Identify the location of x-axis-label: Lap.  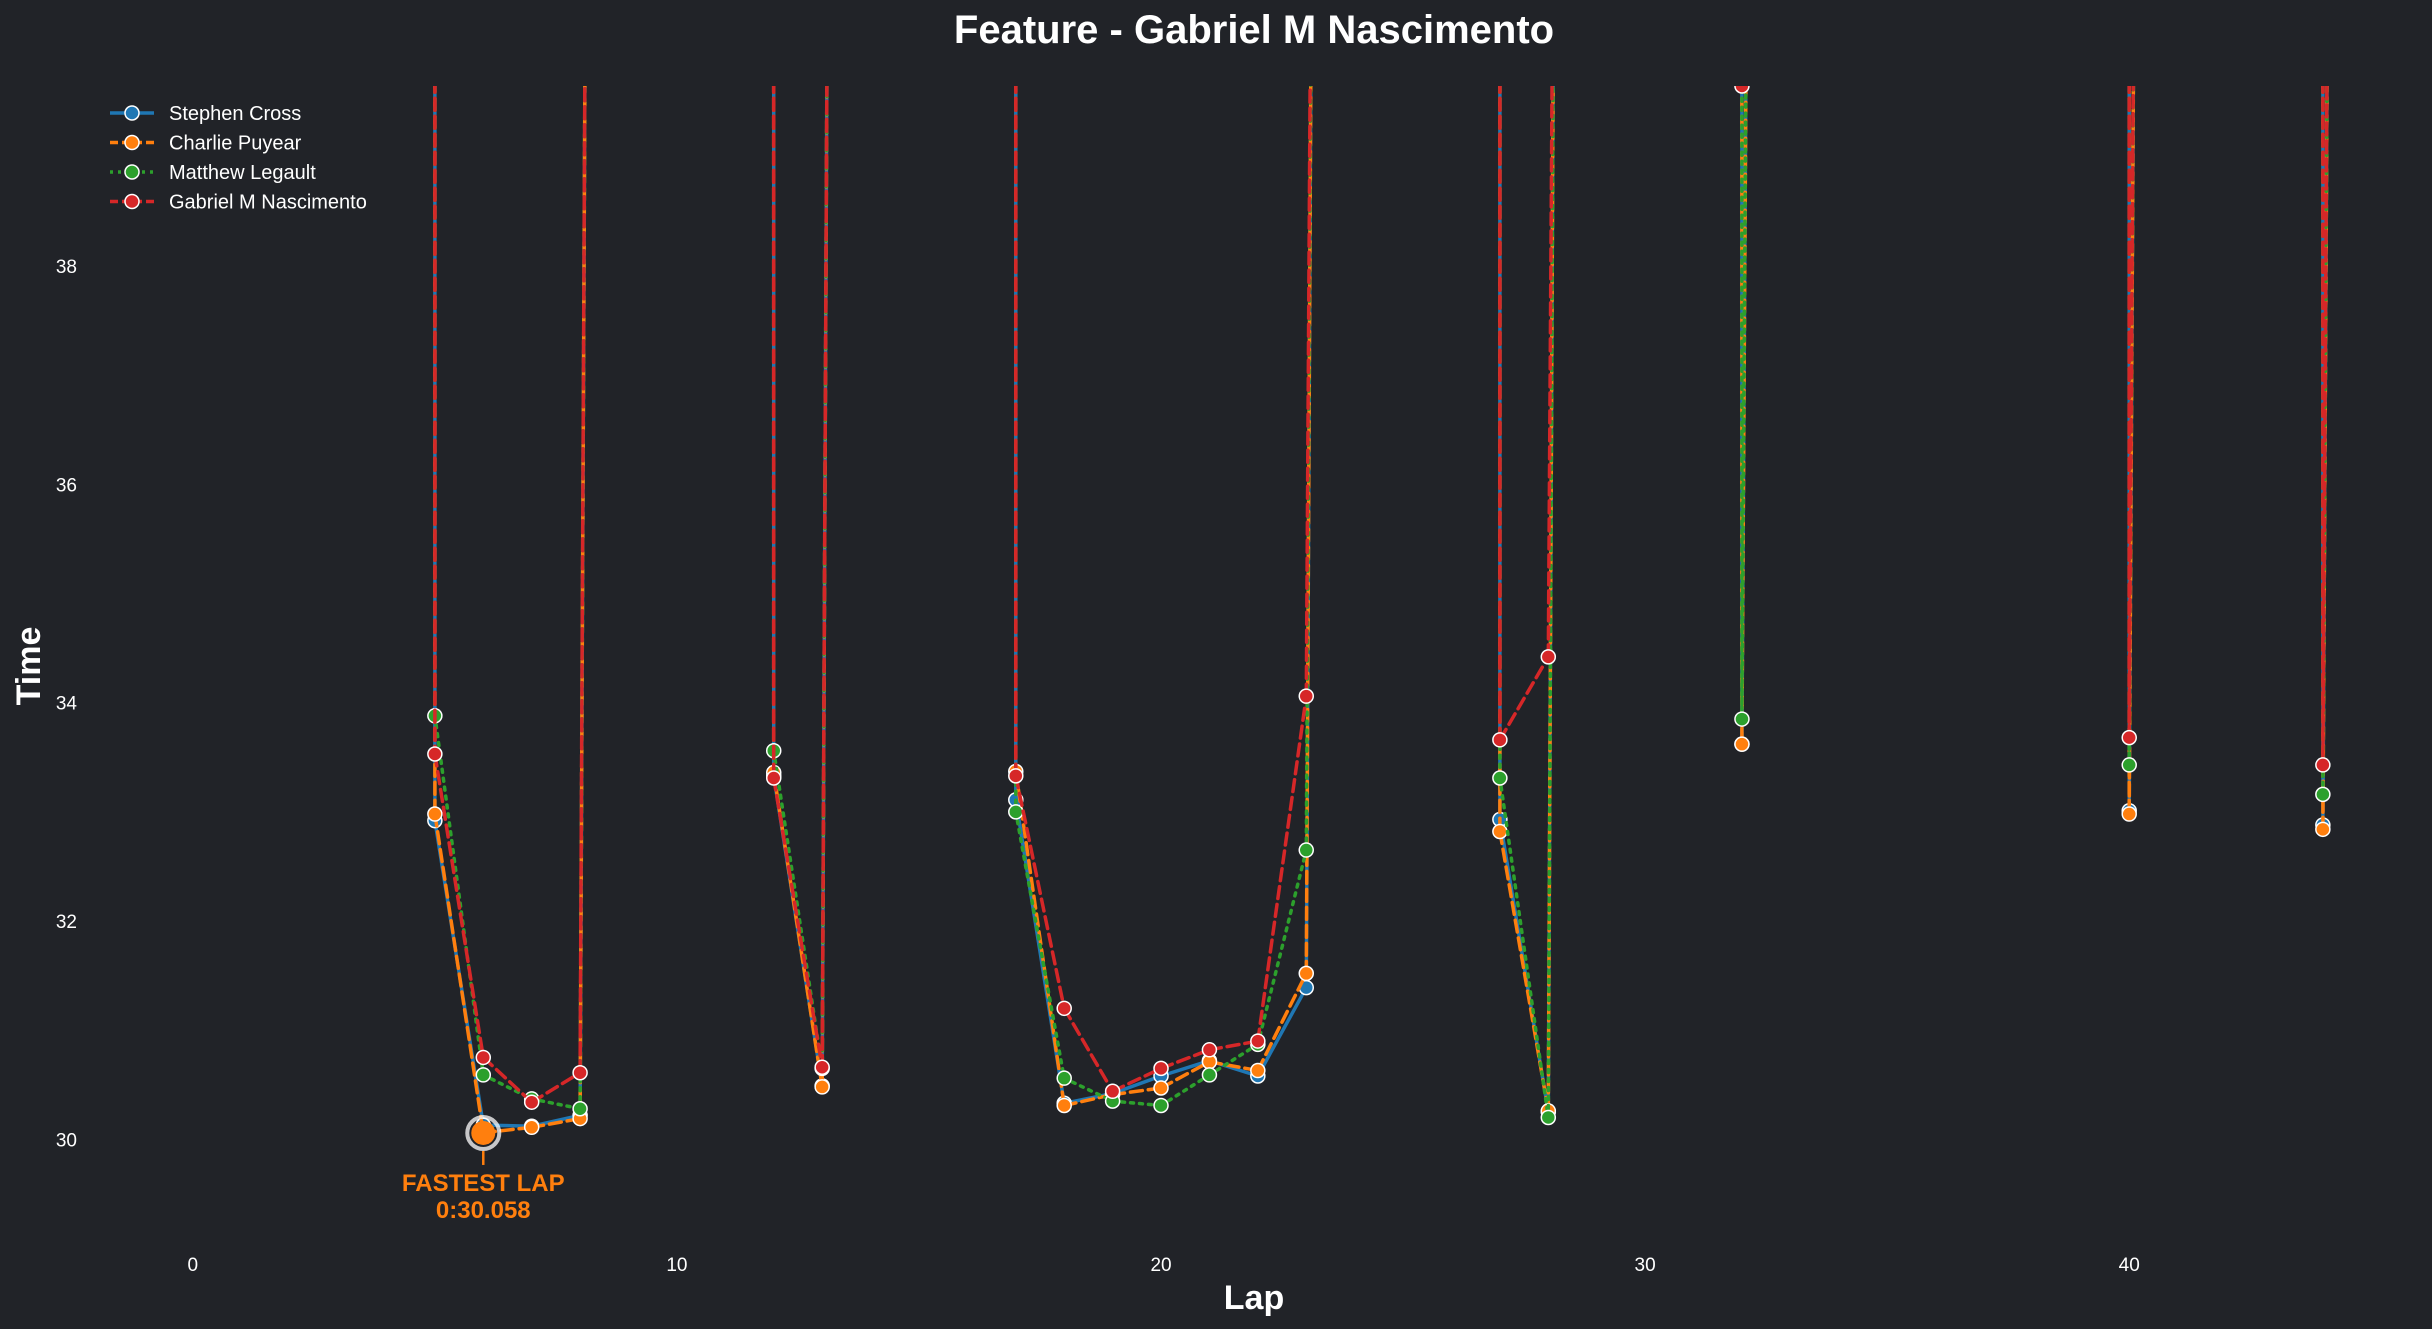
(1254, 1298).